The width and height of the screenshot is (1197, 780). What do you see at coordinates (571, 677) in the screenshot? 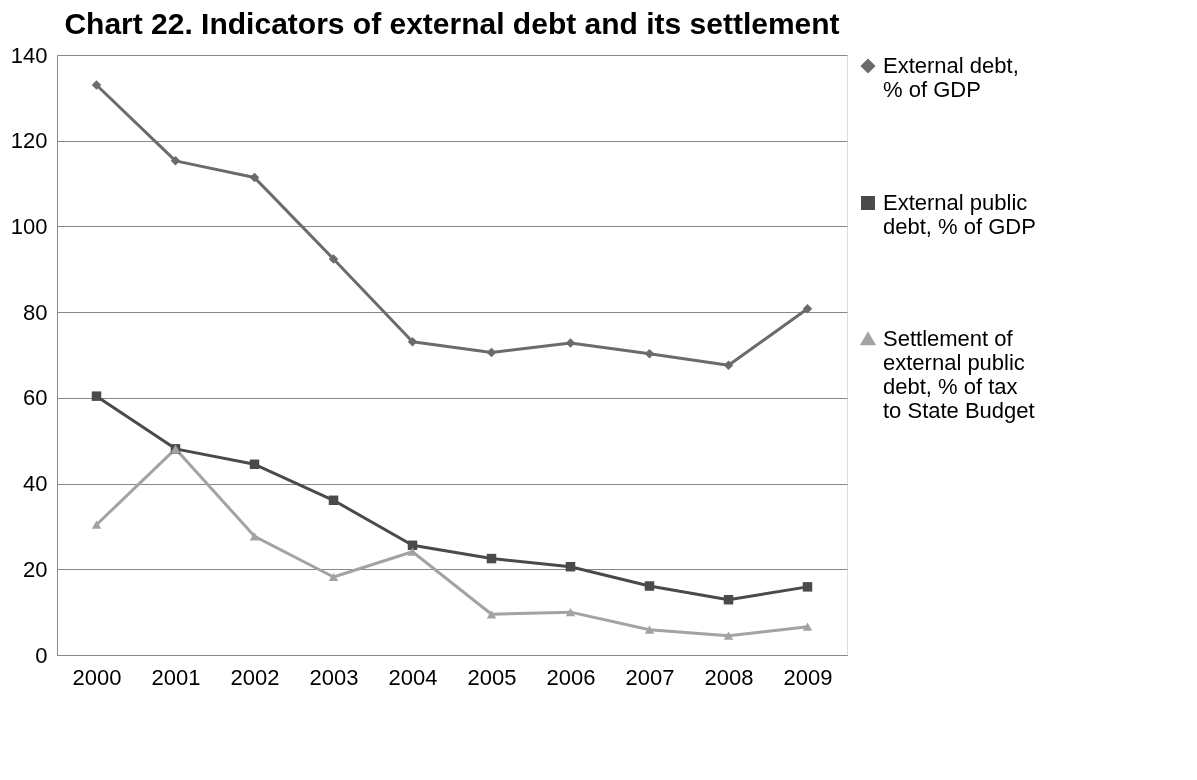
I see `x-tick-label: 2006` at bounding box center [571, 677].